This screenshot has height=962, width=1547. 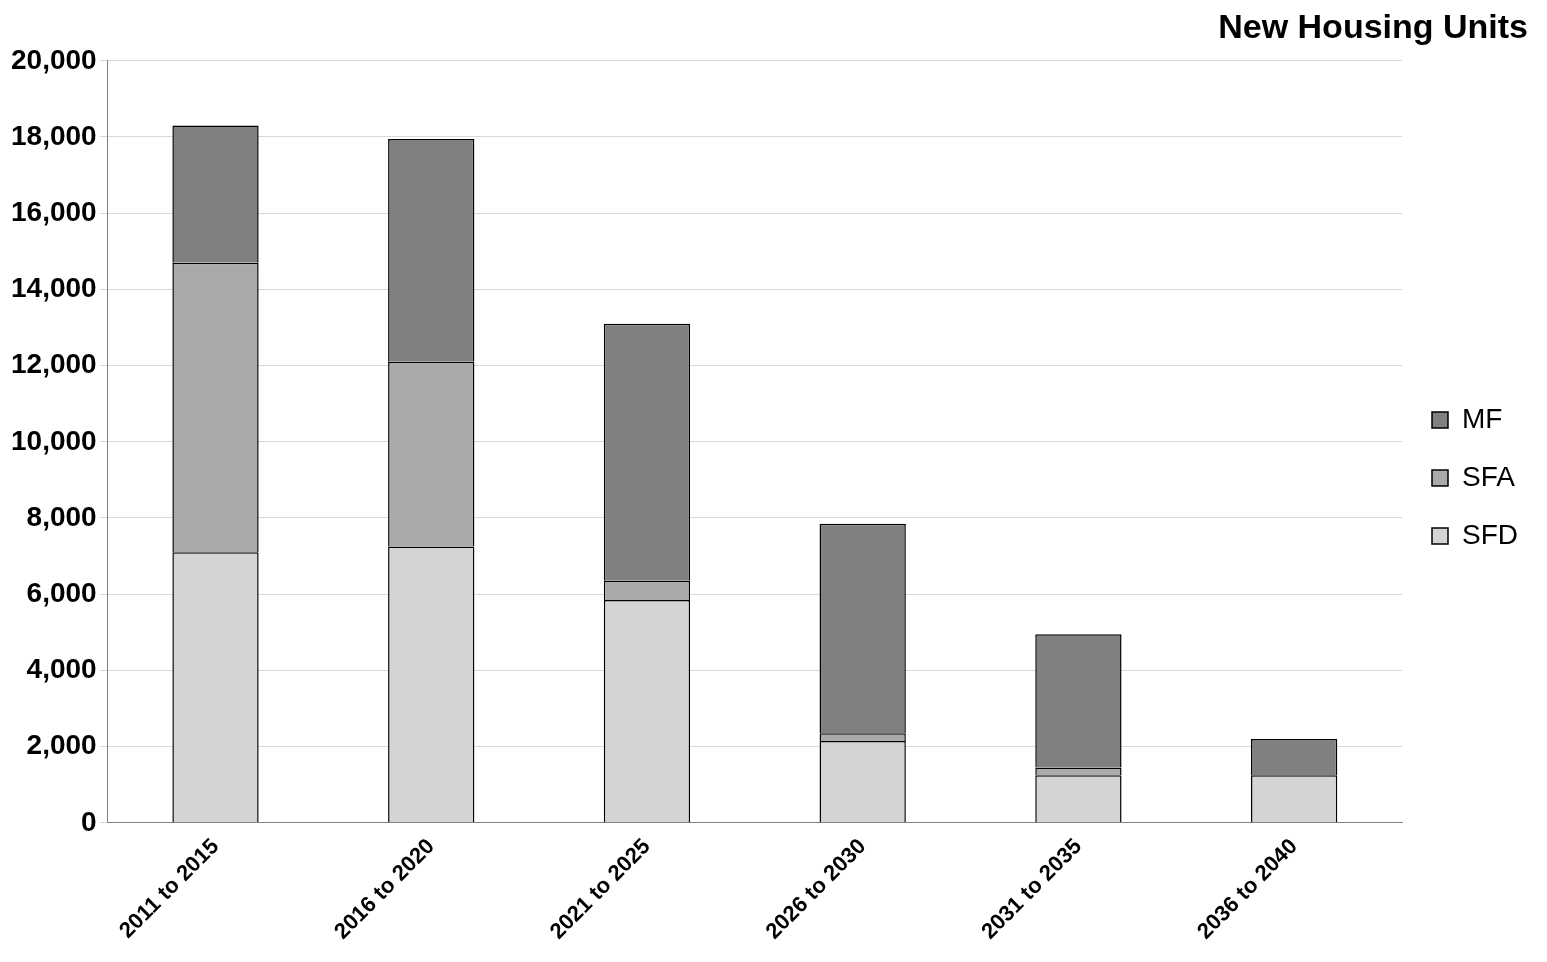 I want to click on legend-label: SFA, so click(x=1489, y=476).